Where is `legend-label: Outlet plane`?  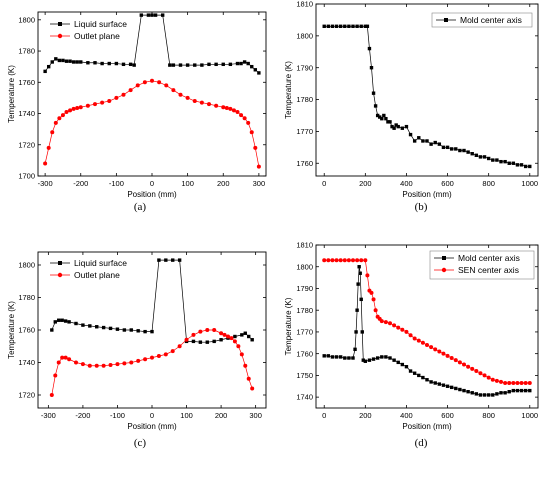
legend-label: Outlet plane is located at coordinates (97, 275).